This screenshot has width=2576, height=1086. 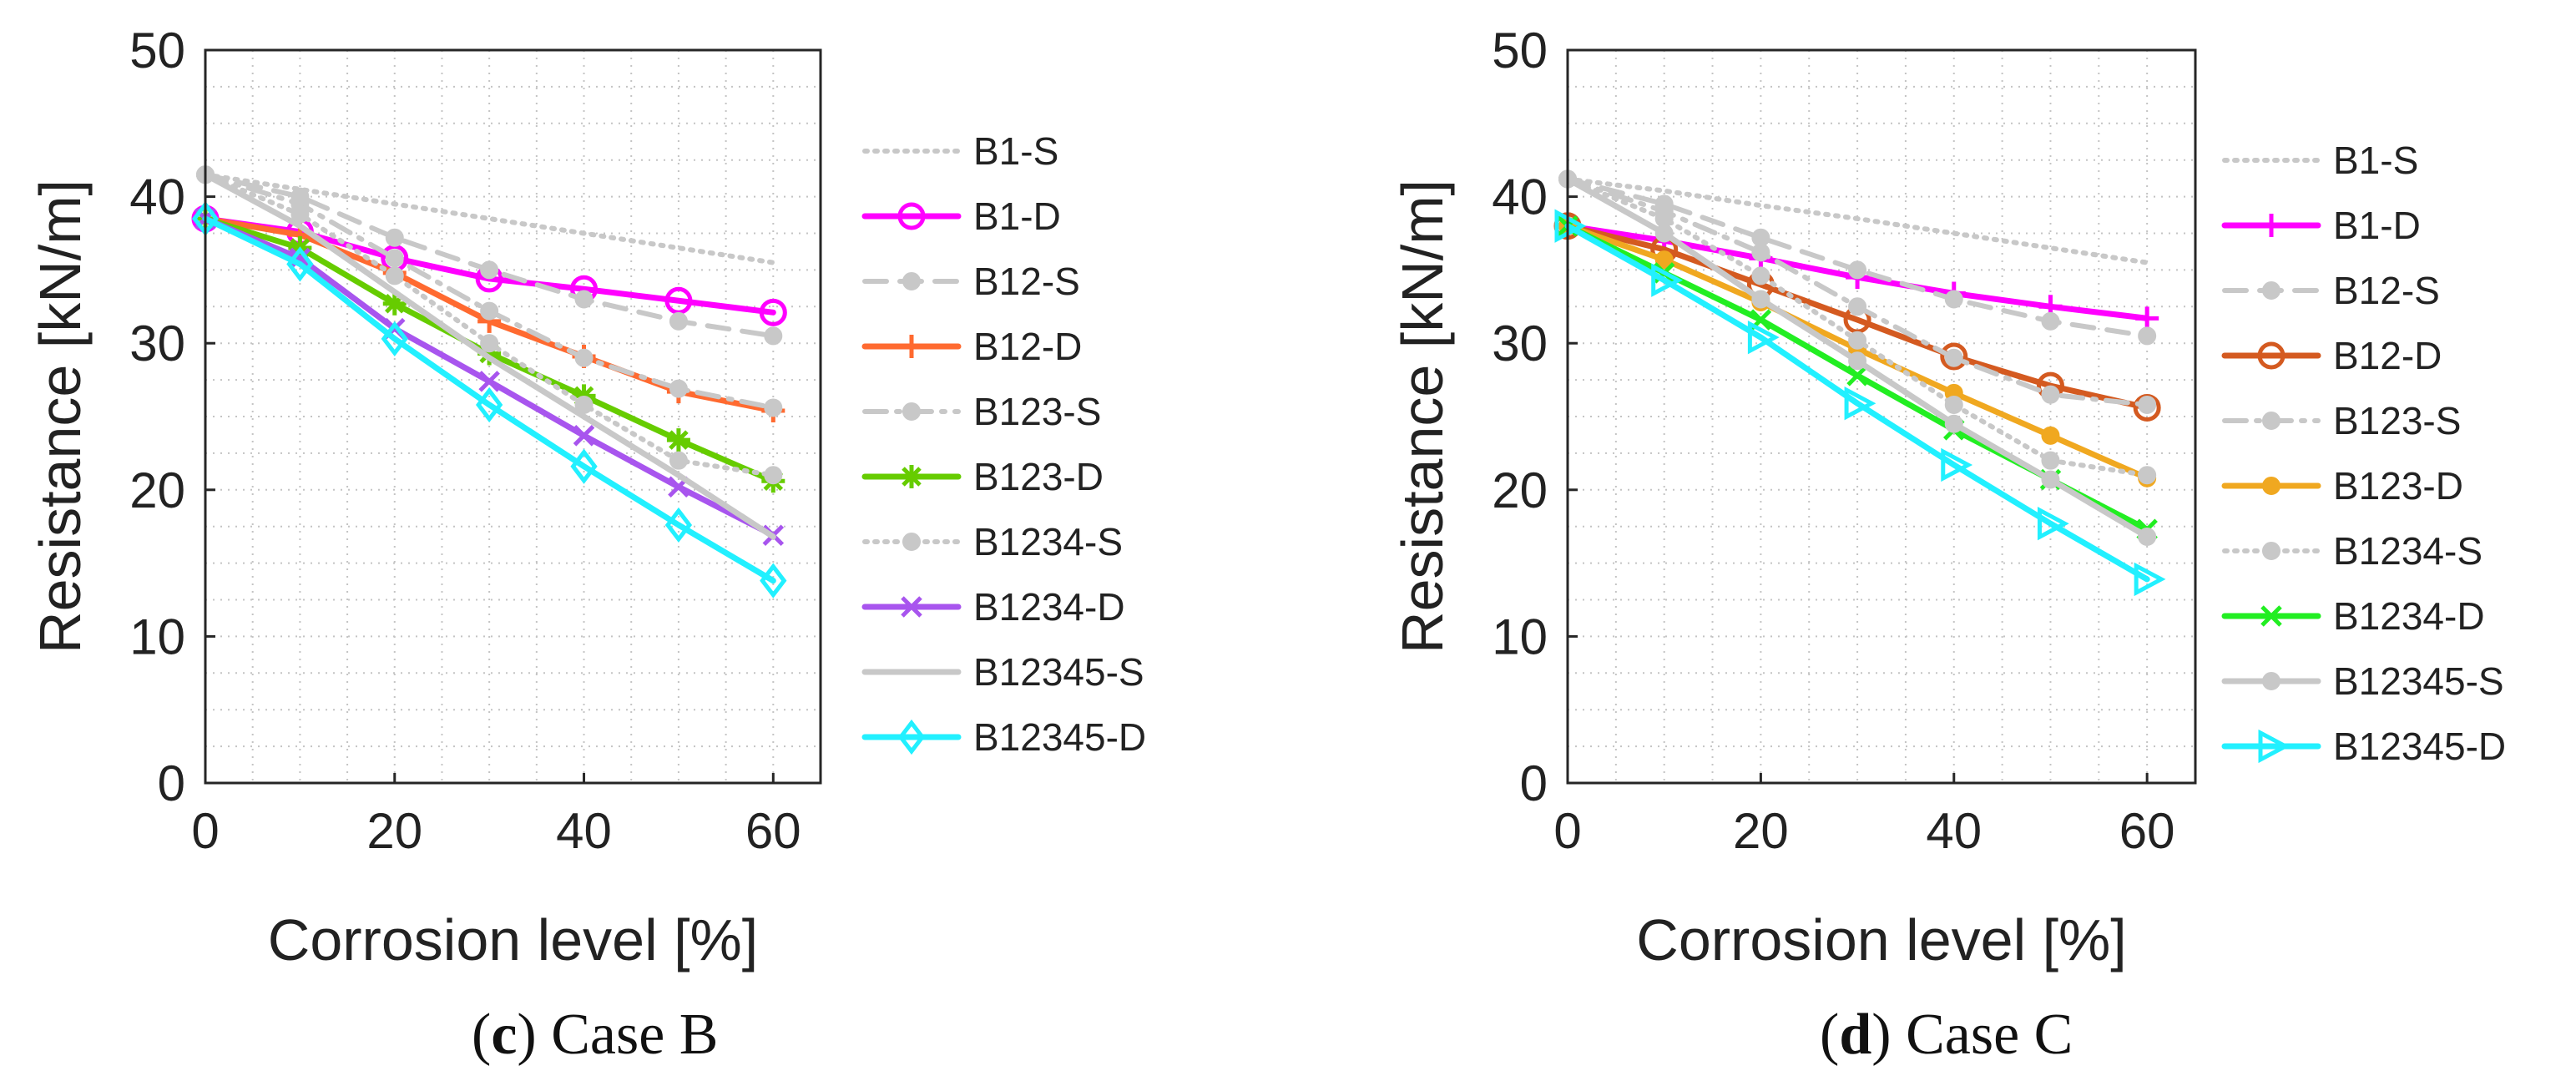 What do you see at coordinates (584, 831) in the screenshot?
I see `x-tick-label-c: 40` at bounding box center [584, 831].